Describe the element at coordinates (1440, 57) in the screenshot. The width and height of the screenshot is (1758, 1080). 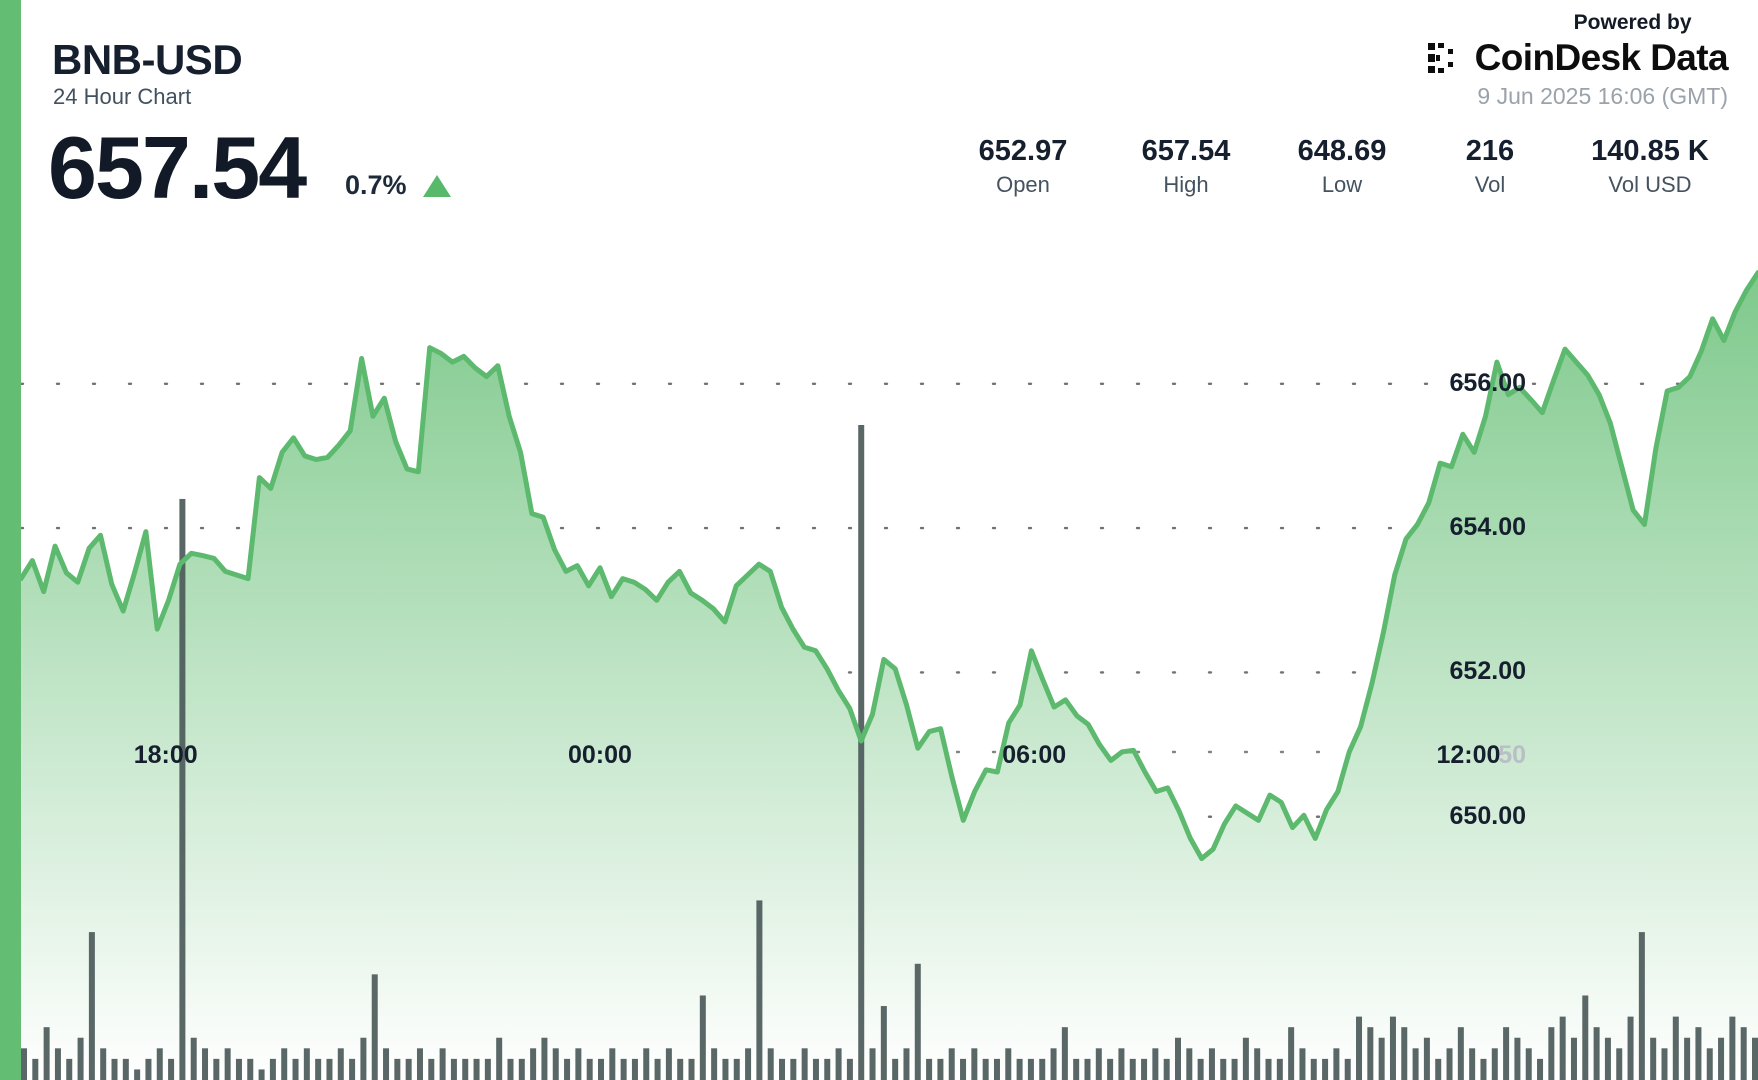
I see `coindesk-logo-icon` at that location.